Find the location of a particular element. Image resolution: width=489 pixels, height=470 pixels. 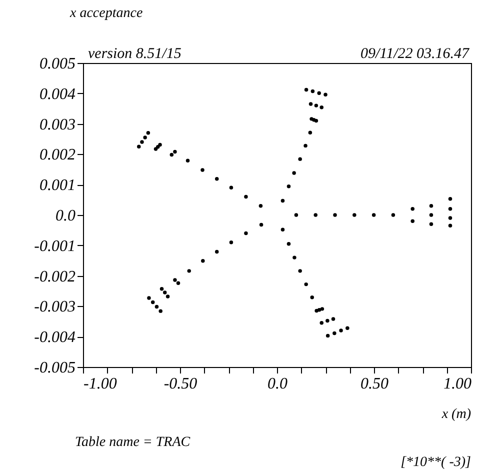

text: Table name = TRAC is located at coordinates (133, 442).